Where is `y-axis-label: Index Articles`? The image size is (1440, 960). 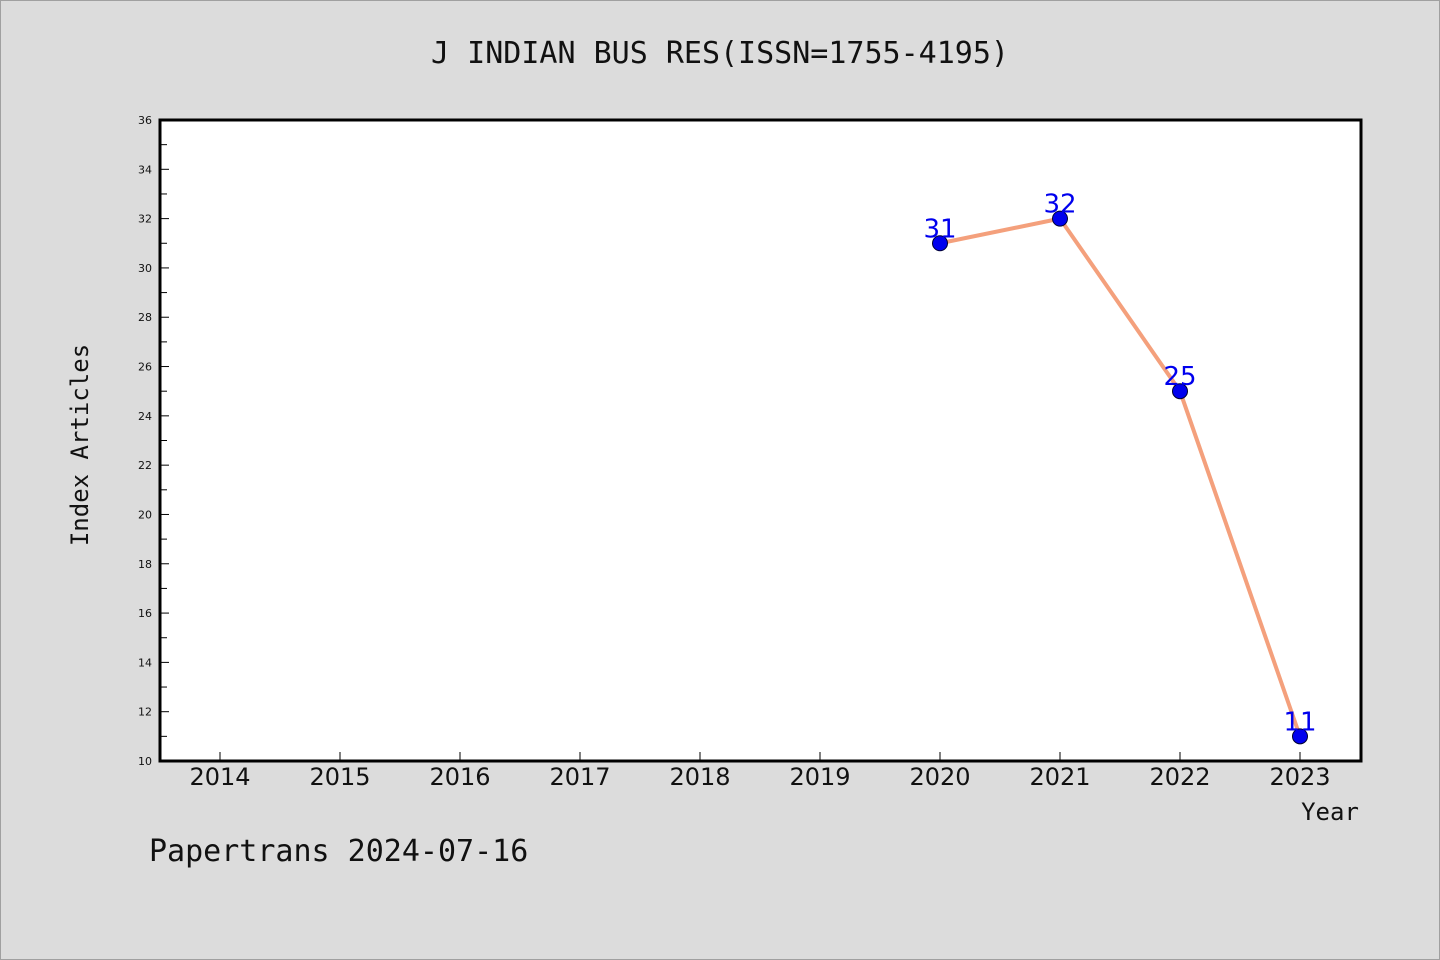
y-axis-label: Index Articles is located at coordinates (80, 445).